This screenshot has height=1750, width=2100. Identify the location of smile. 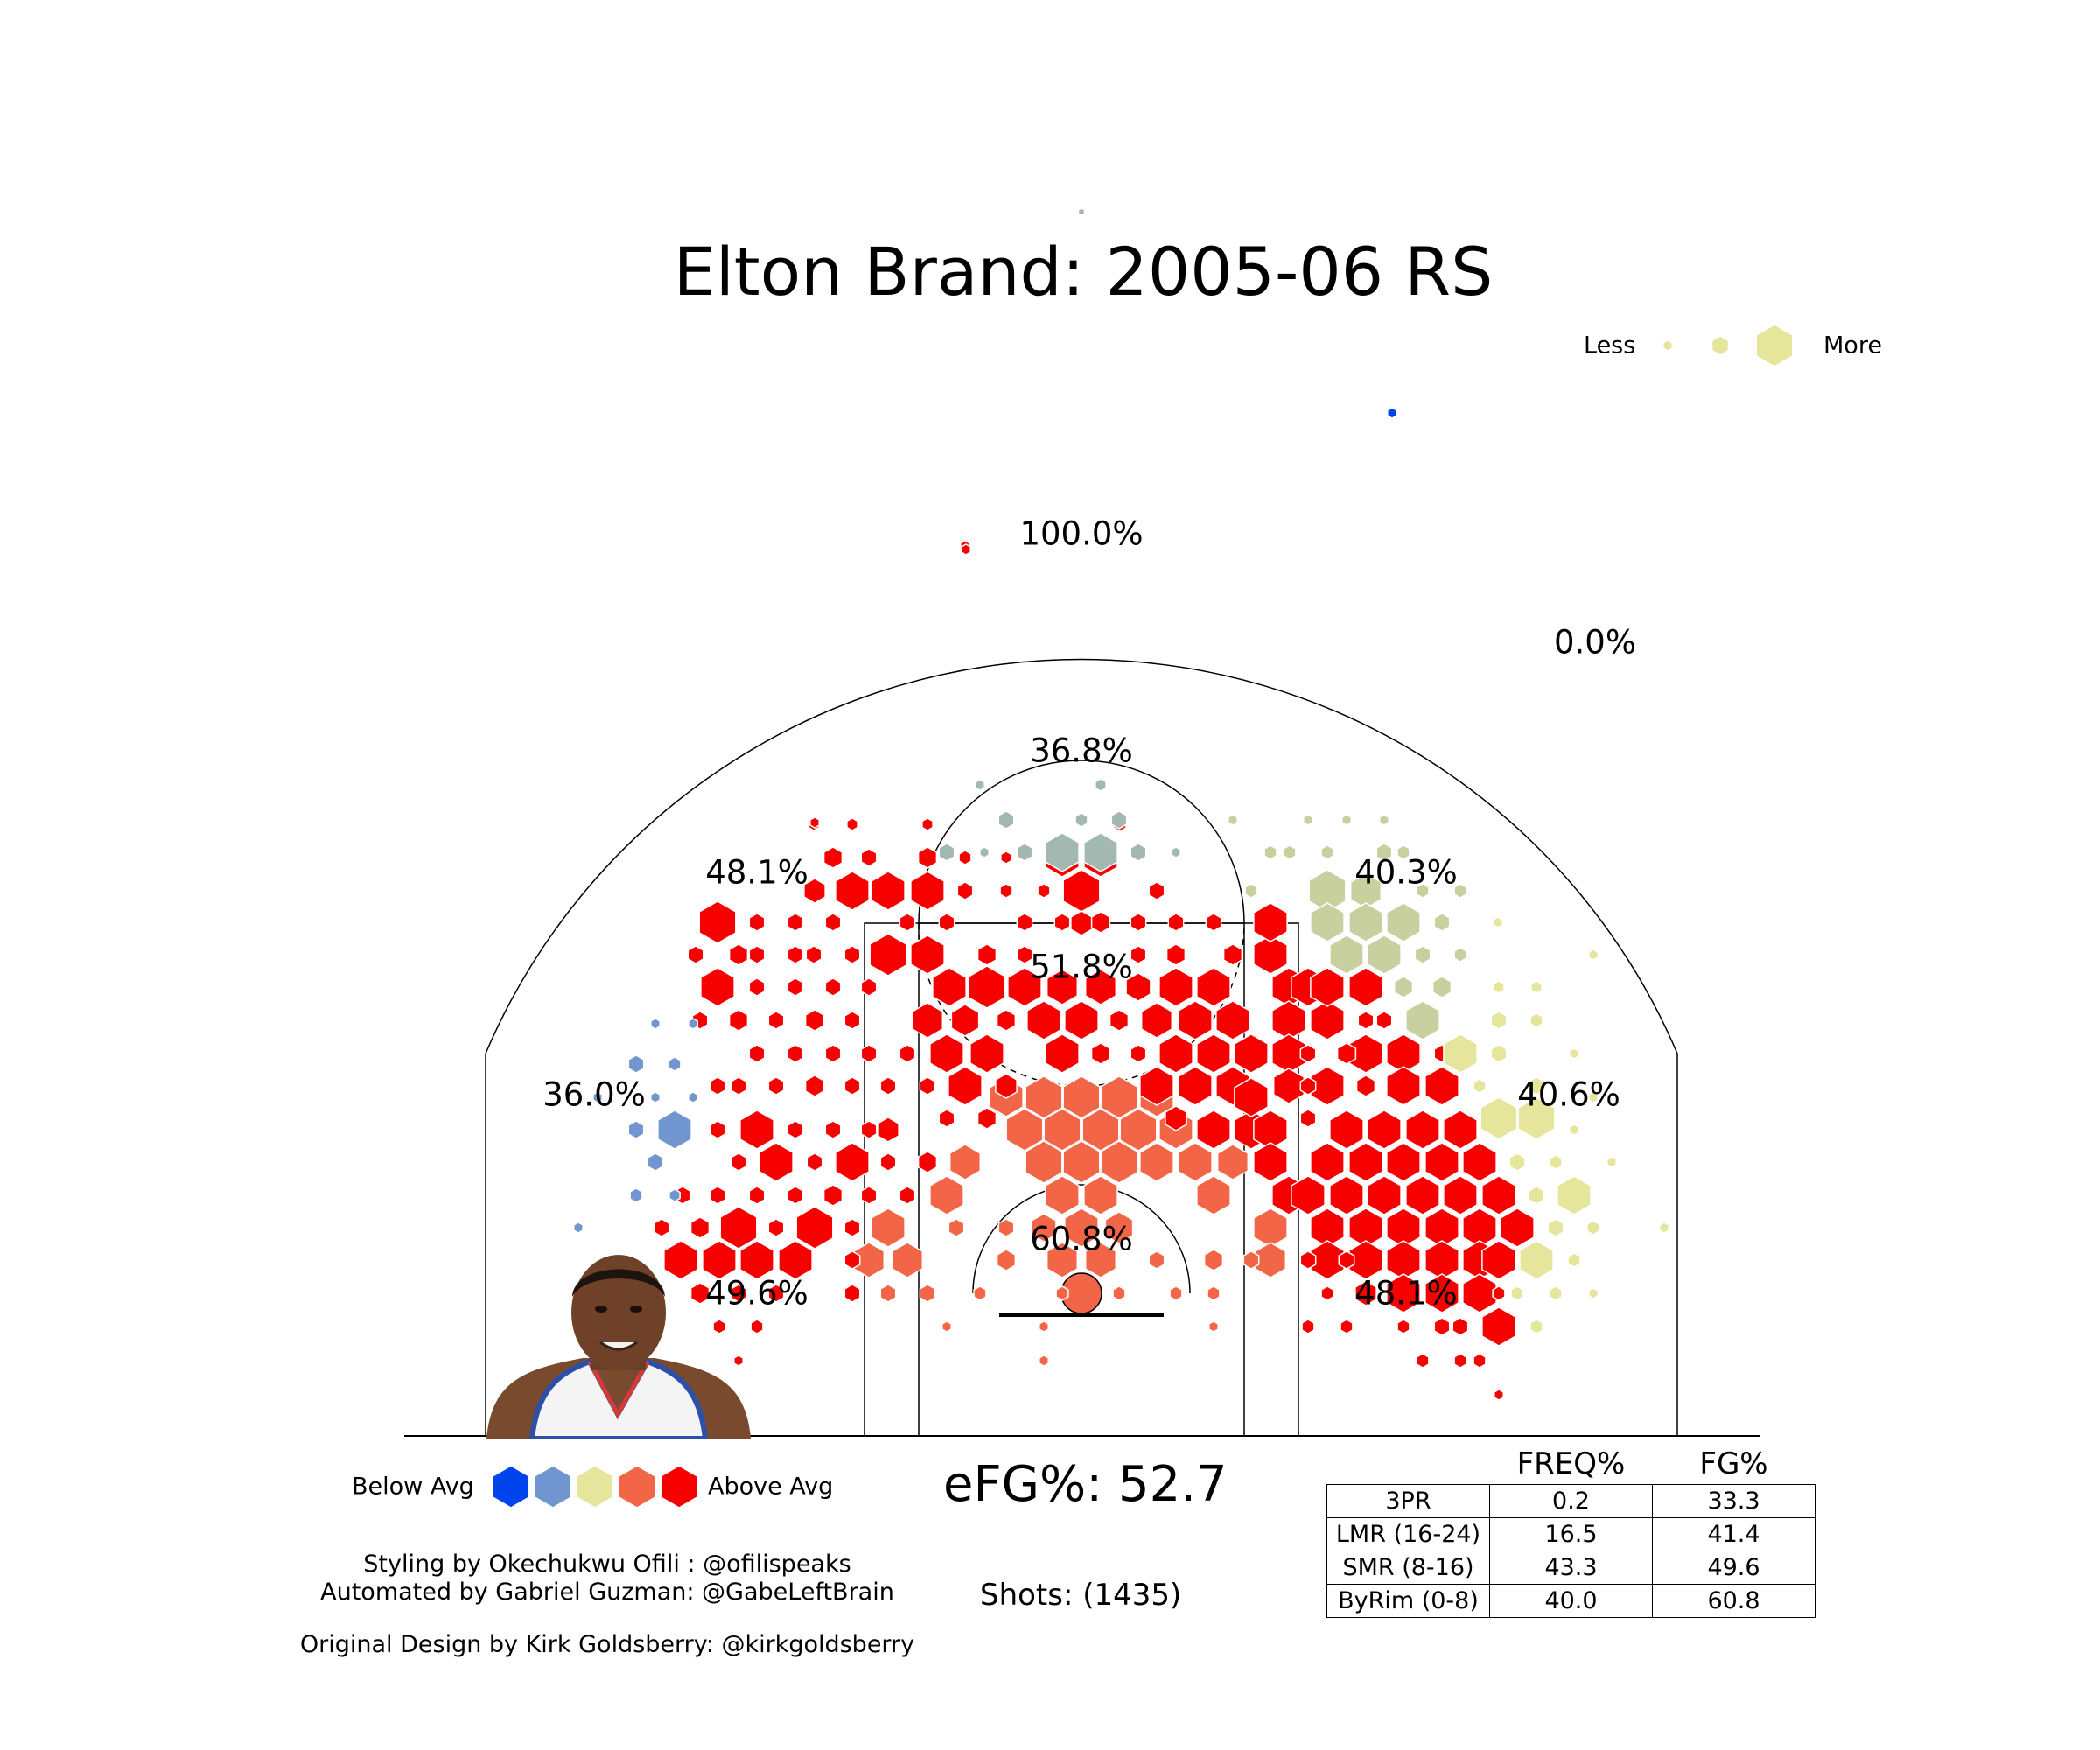
(618, 1345).